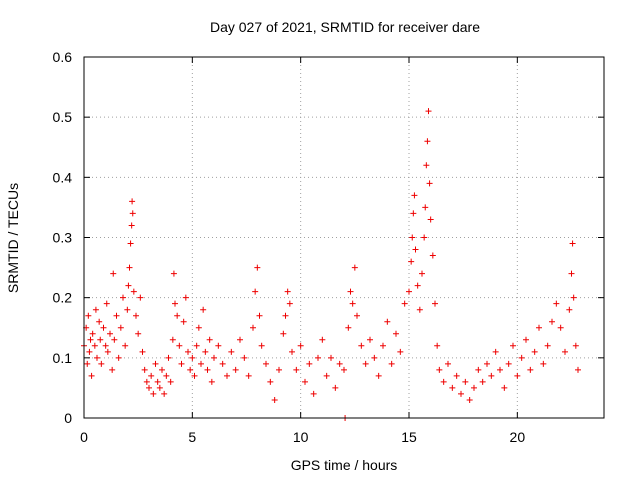 The width and height of the screenshot is (640, 480). What do you see at coordinates (63, 358) in the screenshot?
I see `y-tick-label: 0.1` at bounding box center [63, 358].